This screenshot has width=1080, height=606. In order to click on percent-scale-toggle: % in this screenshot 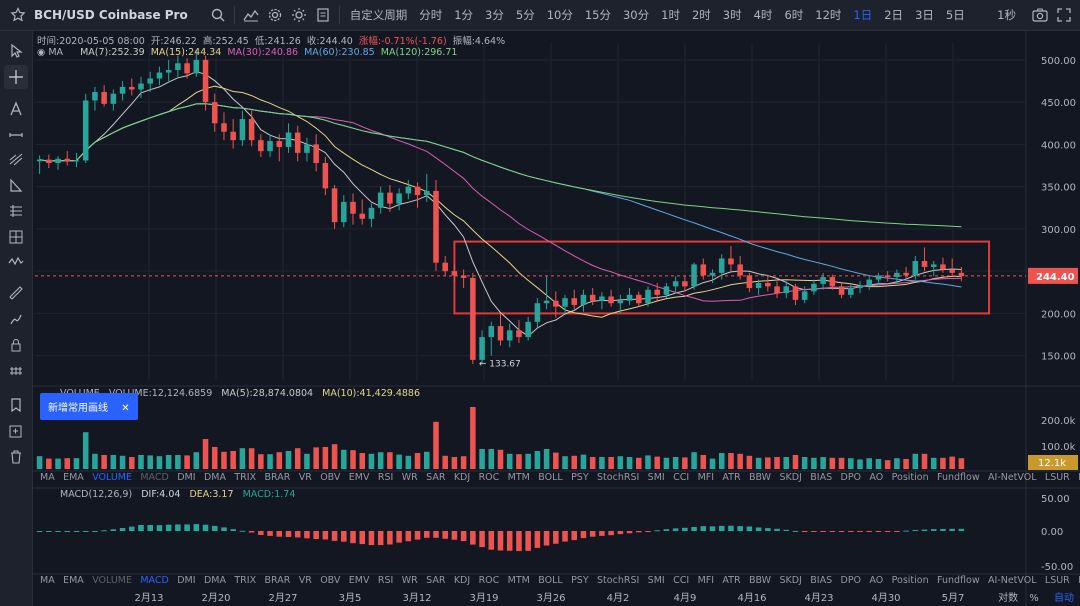, I will do `click(1034, 598)`.